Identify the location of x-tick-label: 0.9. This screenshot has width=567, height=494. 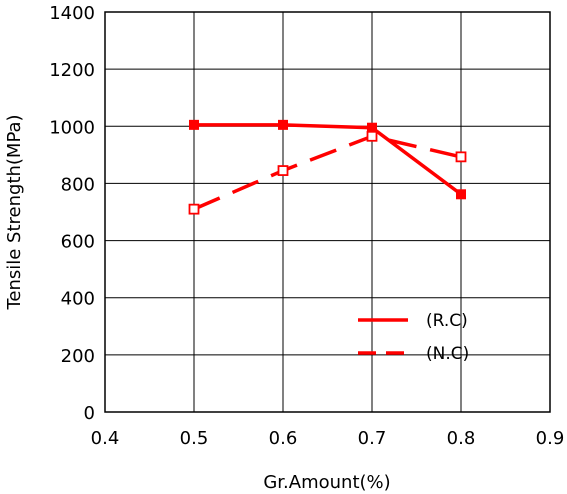
(550, 438).